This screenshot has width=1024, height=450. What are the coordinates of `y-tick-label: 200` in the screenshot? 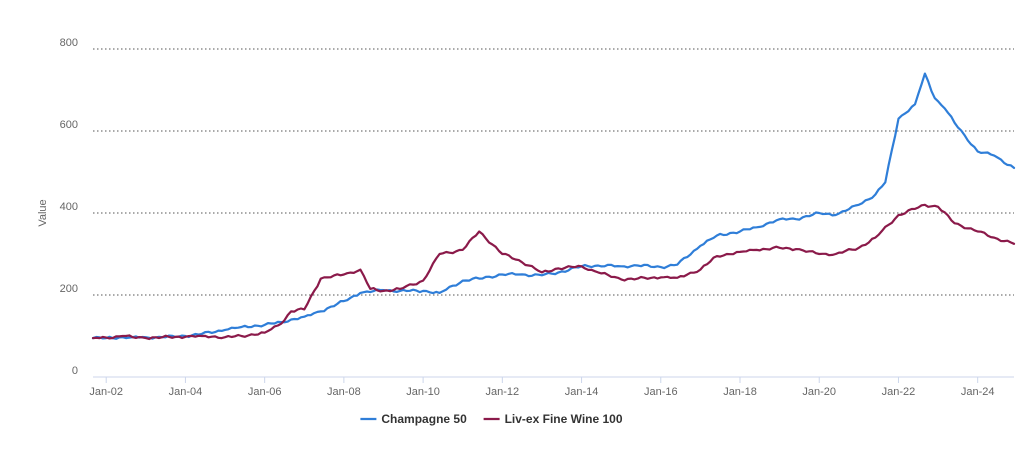 It's located at (69, 289).